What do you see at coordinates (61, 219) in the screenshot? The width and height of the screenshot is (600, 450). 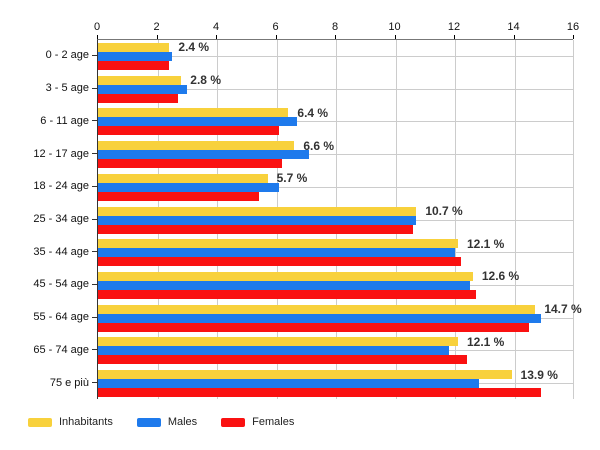 I see `y-category-label: 25 - 34 age` at bounding box center [61, 219].